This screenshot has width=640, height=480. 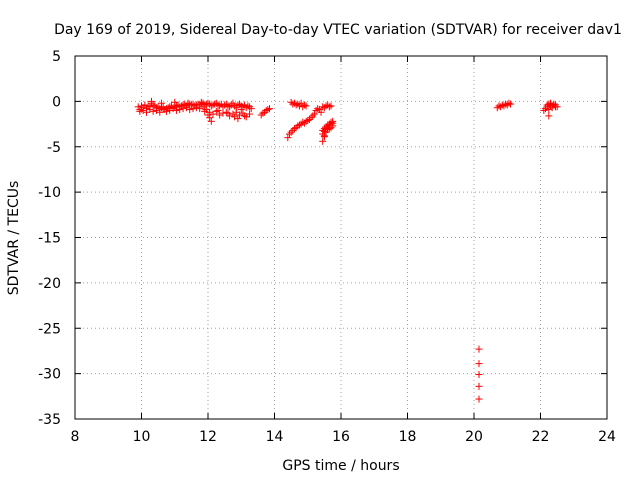 What do you see at coordinates (49, 239) in the screenshot?
I see `y-tick-label: -15` at bounding box center [49, 239].